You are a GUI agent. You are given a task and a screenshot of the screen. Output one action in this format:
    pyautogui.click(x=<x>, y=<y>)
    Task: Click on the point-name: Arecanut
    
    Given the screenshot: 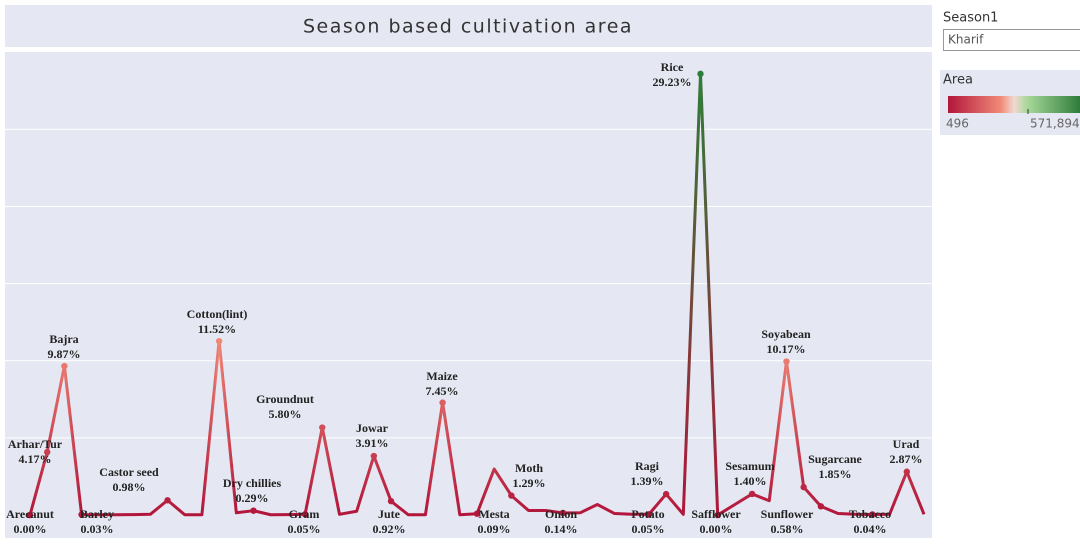 What is the action you would take?
    pyautogui.click(x=30, y=514)
    